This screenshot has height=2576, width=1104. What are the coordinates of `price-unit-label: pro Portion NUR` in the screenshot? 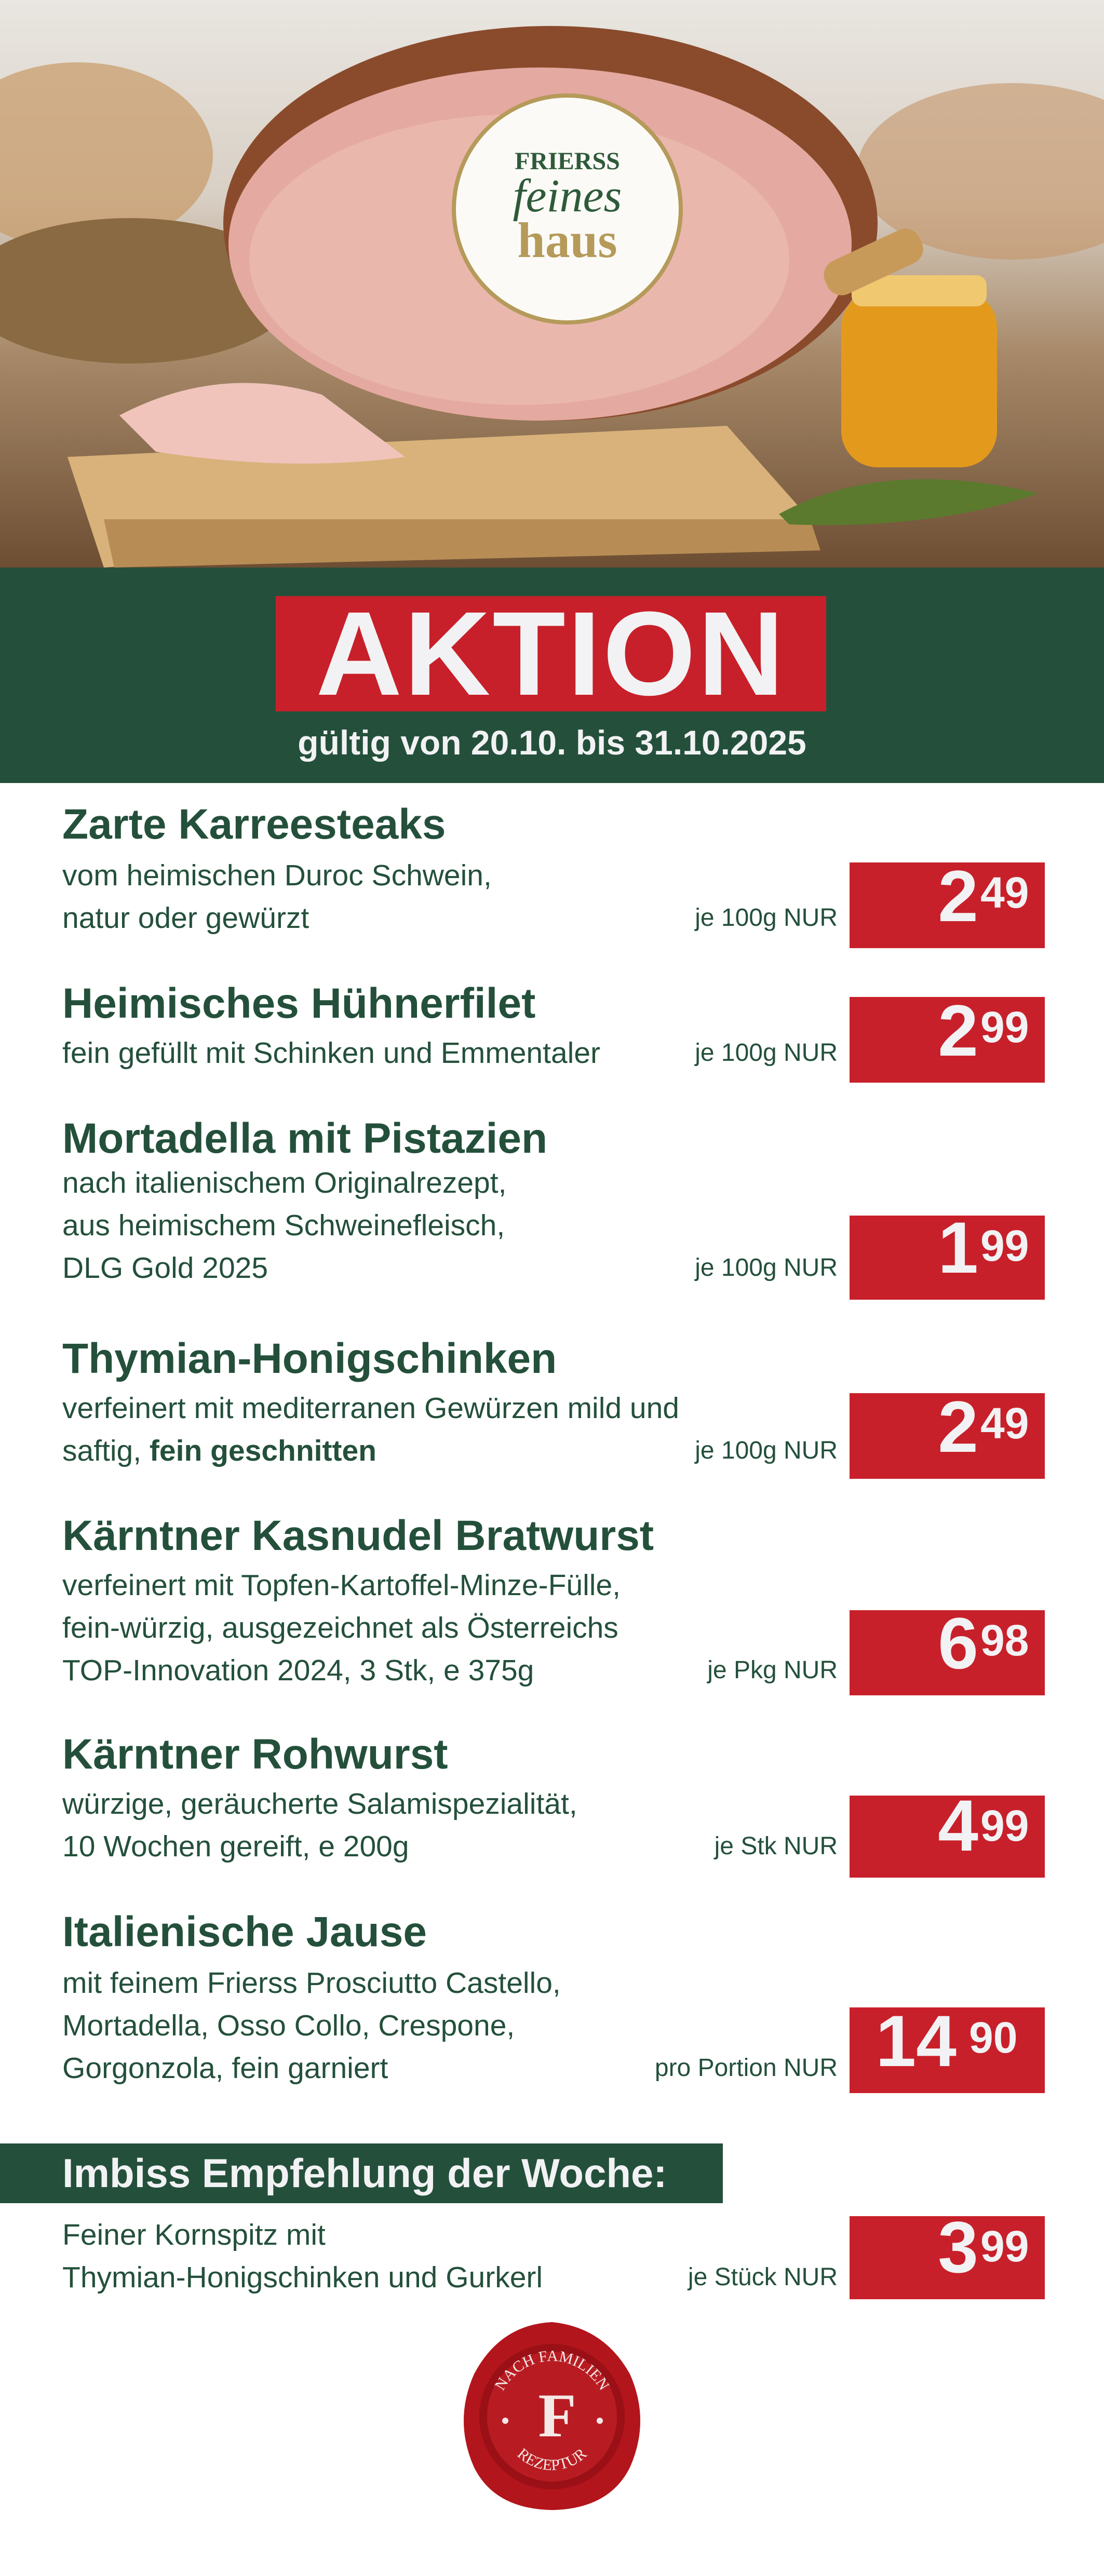 It's located at (746, 2068).